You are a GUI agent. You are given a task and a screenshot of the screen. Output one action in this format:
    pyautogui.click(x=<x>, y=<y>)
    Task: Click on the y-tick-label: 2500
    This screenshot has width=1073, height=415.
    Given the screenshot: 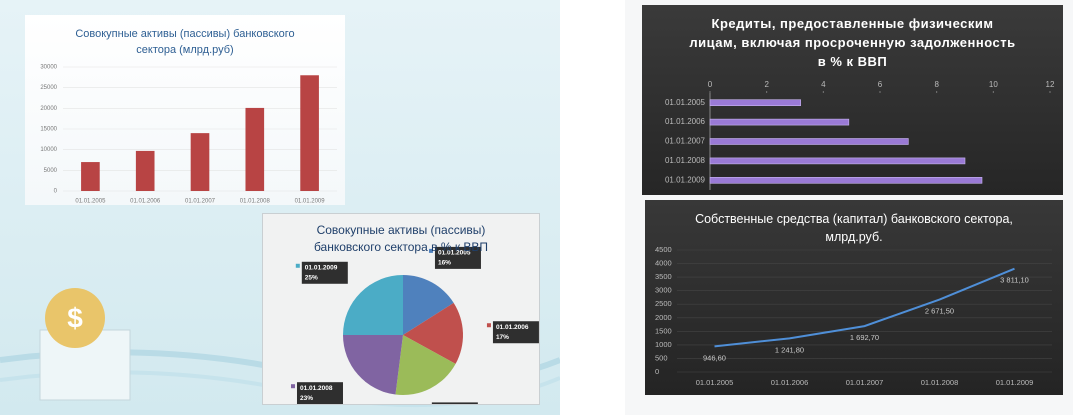 What is the action you would take?
    pyautogui.click(x=663, y=303)
    